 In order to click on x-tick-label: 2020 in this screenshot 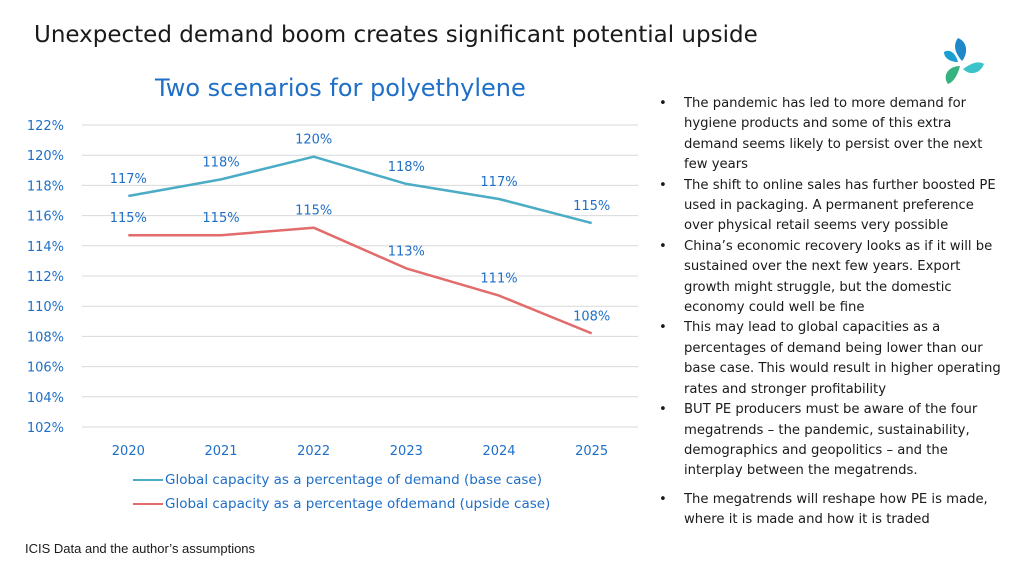, I will do `click(128, 451)`.